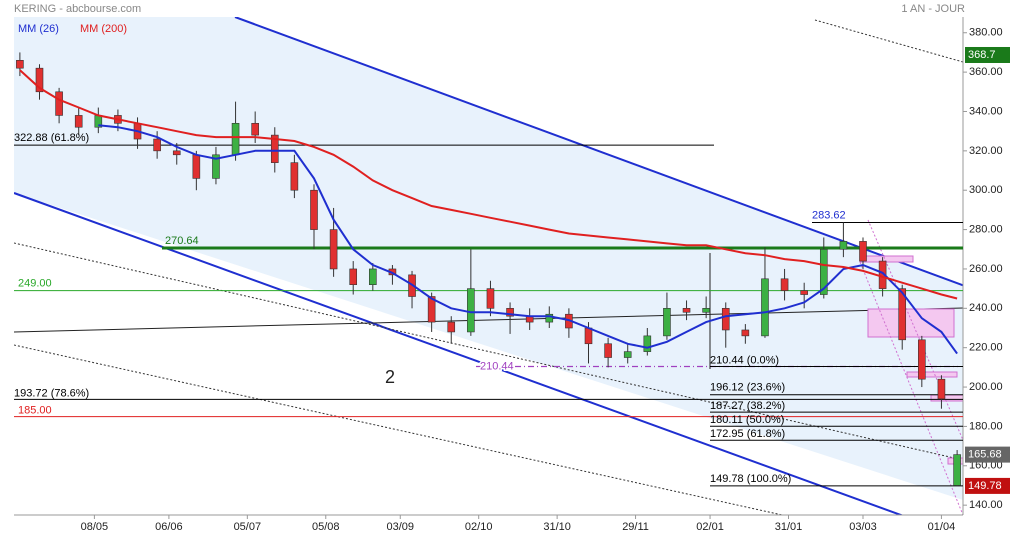  Describe the element at coordinates (77, 9) in the screenshot. I see `chart-title: KERING - abcbourse.com` at that location.